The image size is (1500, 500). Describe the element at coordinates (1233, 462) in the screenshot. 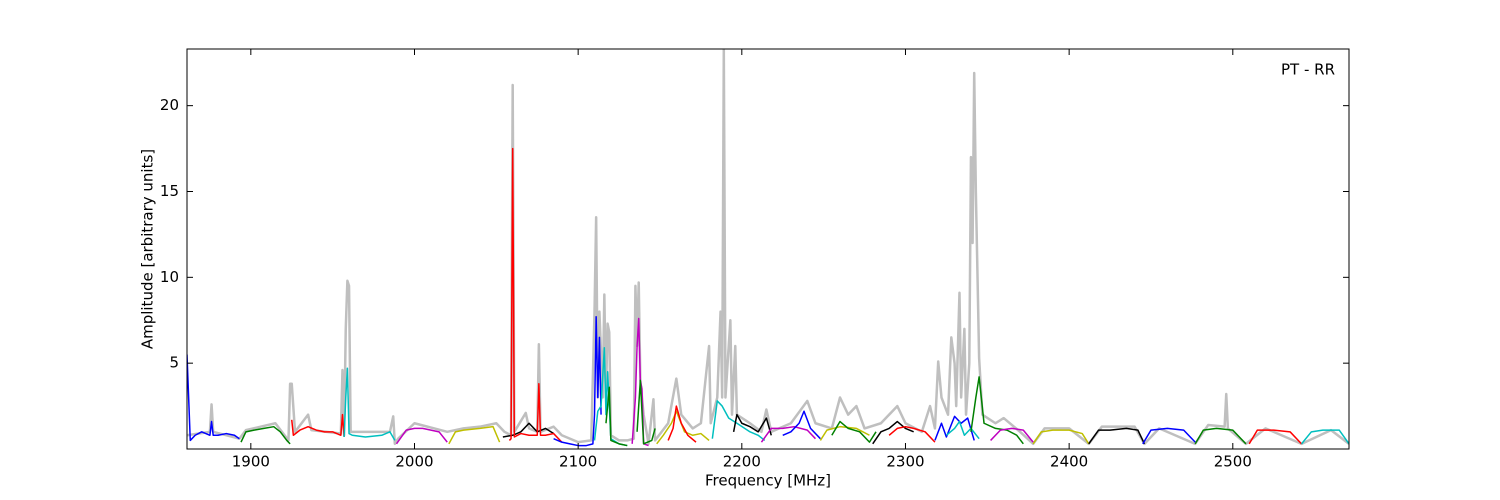

I see `x-tick-label: 2500` at that location.